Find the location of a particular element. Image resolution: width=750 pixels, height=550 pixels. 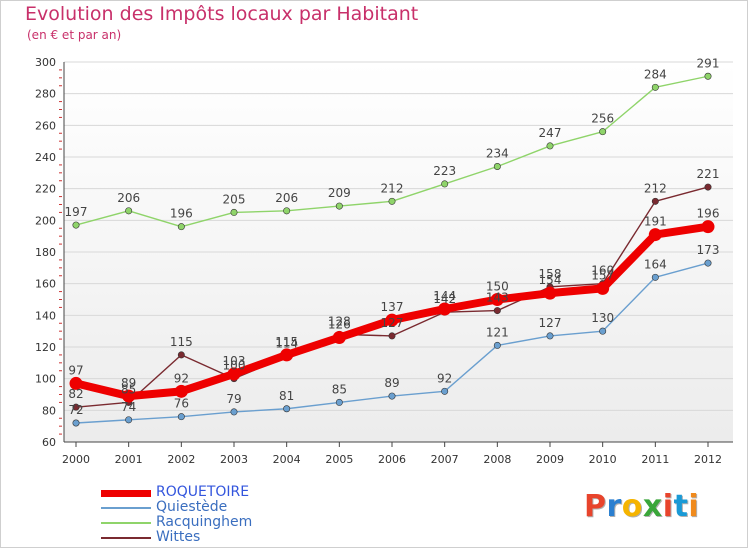

data-label: 130 is located at coordinates (602, 318).